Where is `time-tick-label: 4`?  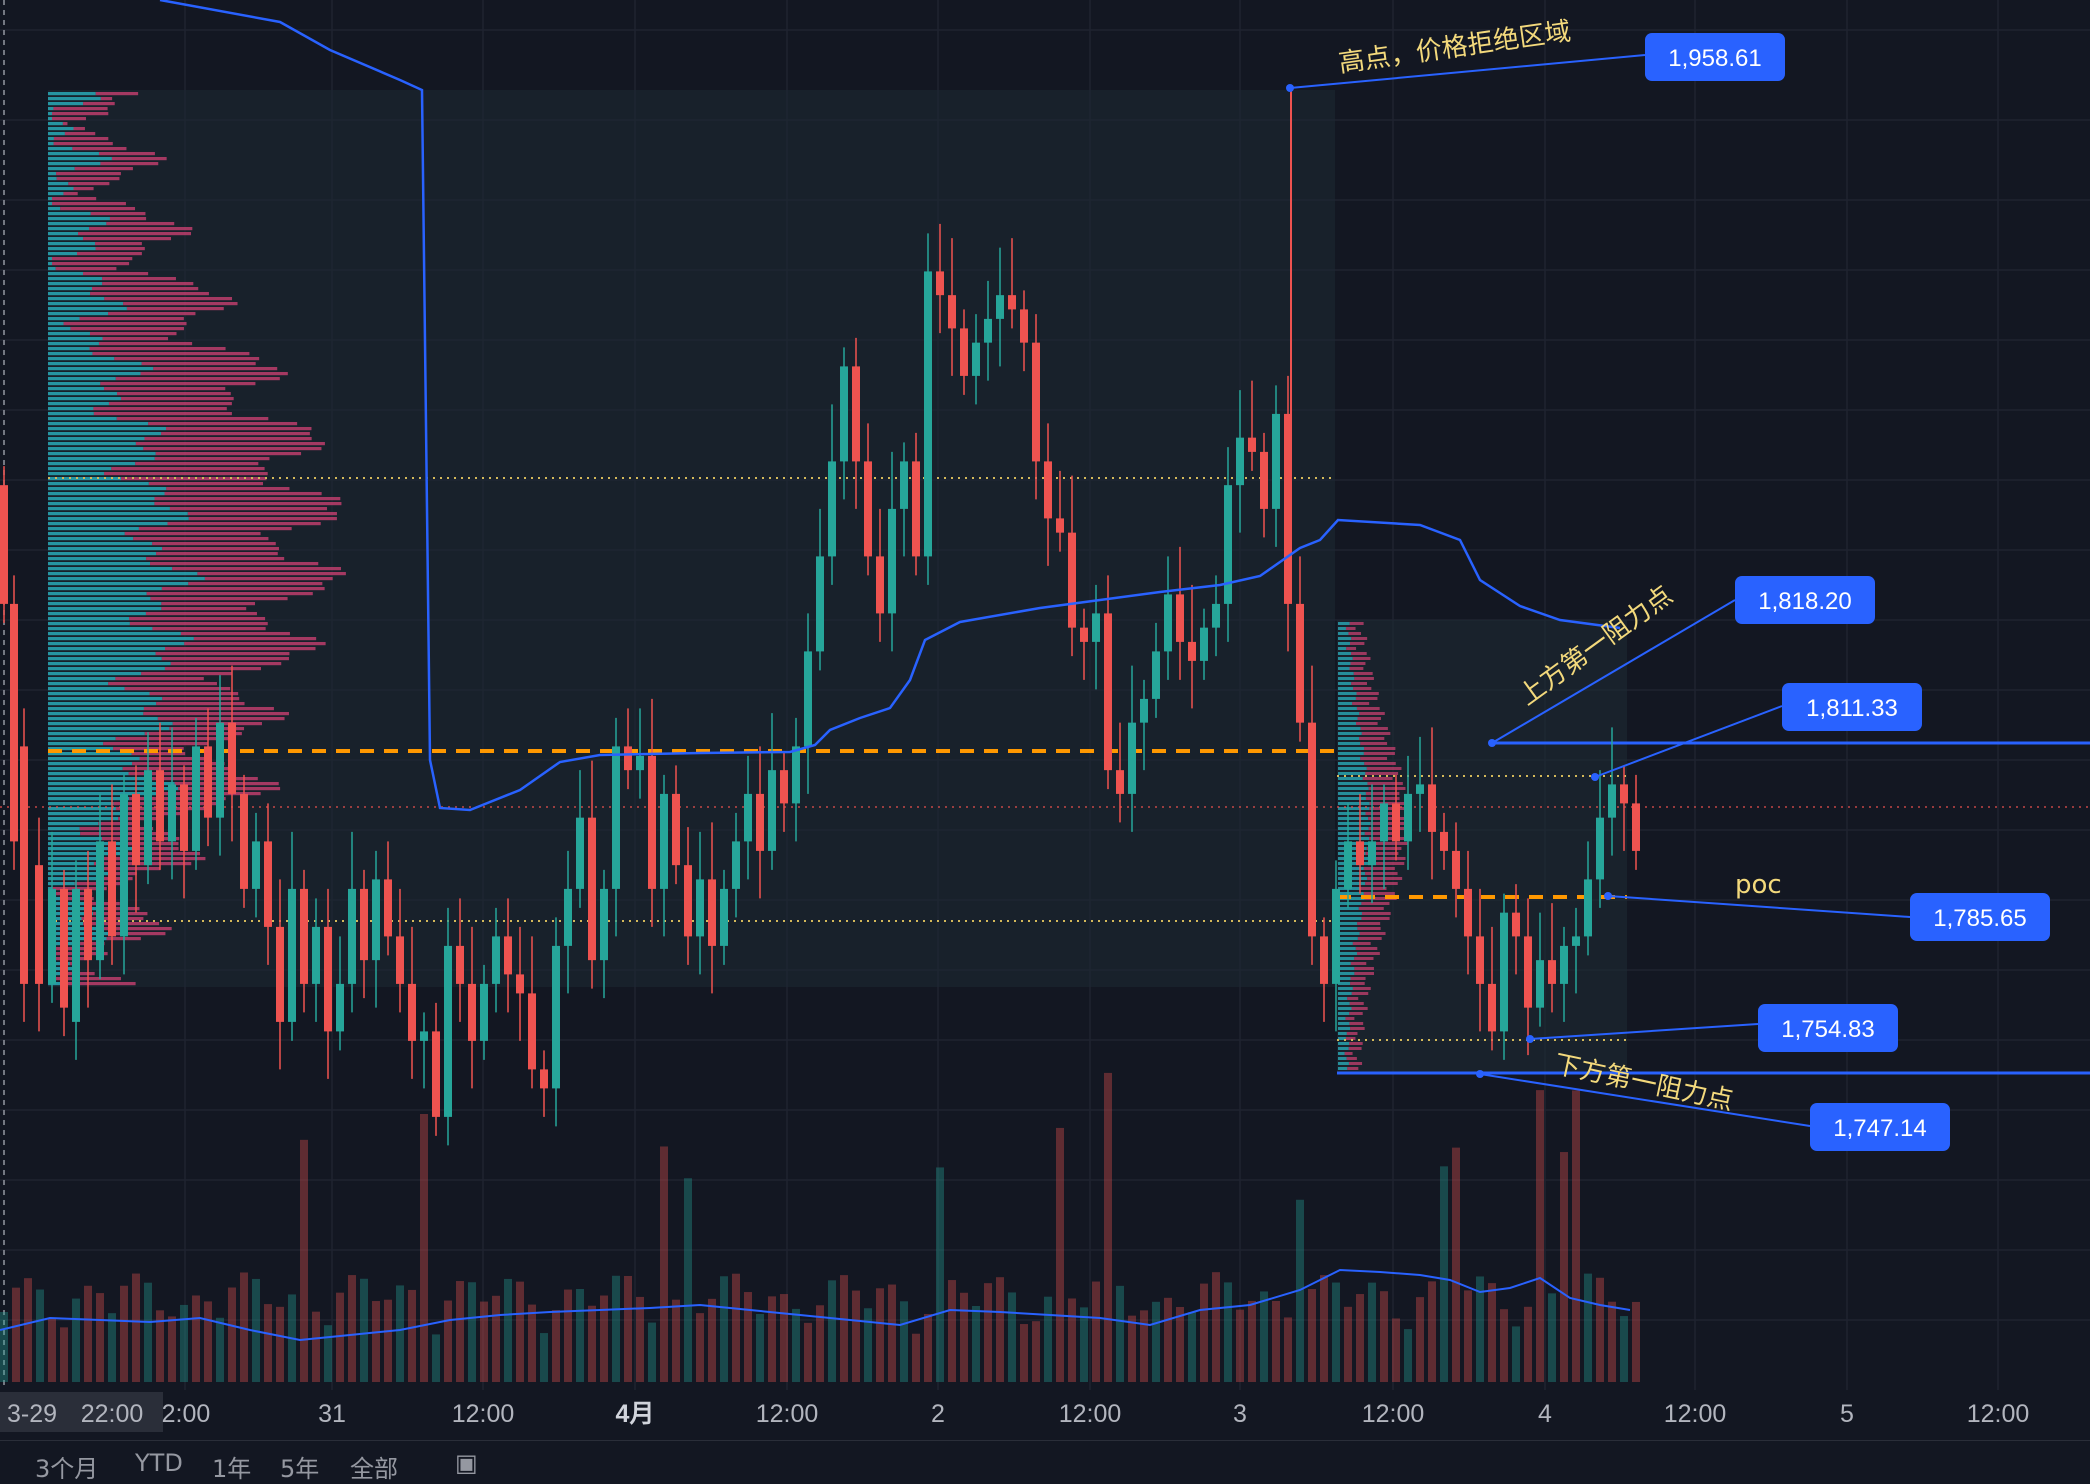
time-tick-label: 4 is located at coordinates (1545, 1414).